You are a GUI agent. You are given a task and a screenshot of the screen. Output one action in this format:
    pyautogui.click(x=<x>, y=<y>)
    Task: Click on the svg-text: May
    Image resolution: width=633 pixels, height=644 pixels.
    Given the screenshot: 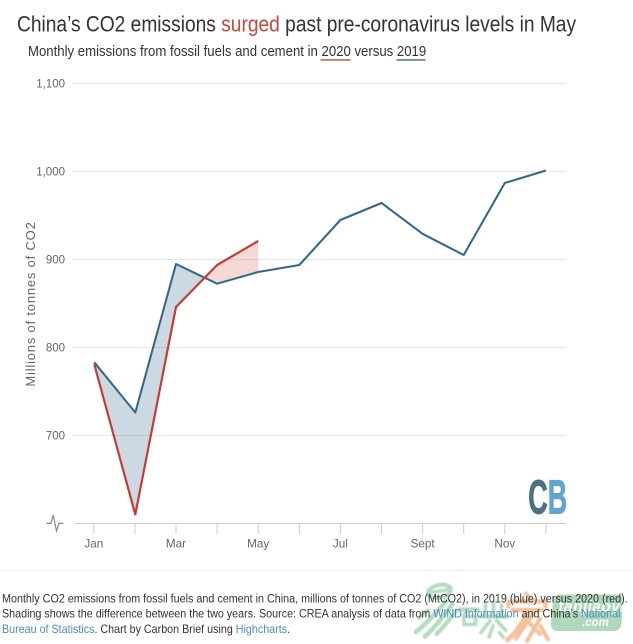 What is the action you would take?
    pyautogui.click(x=258, y=544)
    